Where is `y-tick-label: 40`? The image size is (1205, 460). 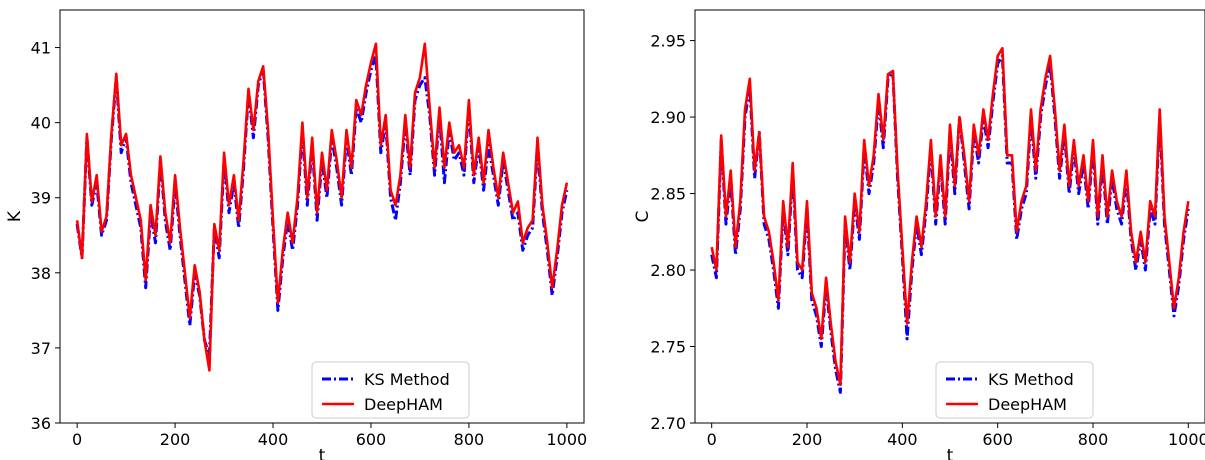
y-tick-label: 40 is located at coordinates (41, 123).